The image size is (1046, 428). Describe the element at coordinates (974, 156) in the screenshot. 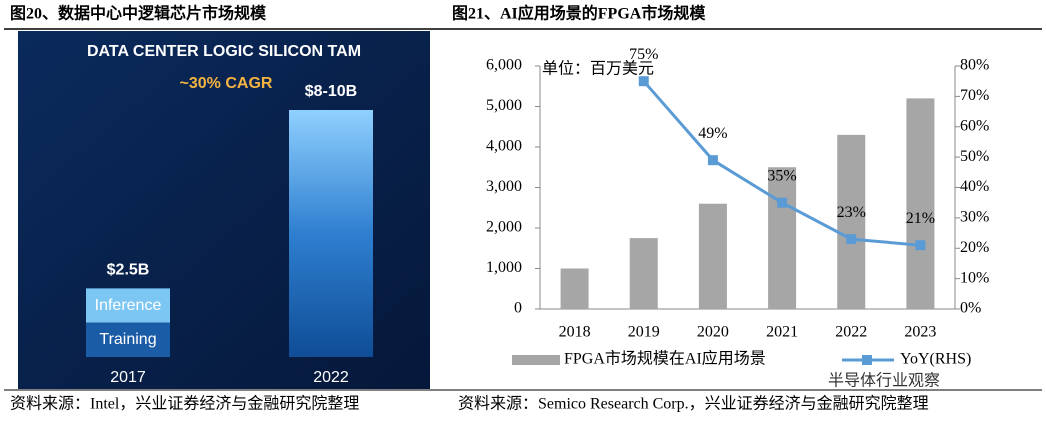

I see `y2-tick-label: 50%` at that location.